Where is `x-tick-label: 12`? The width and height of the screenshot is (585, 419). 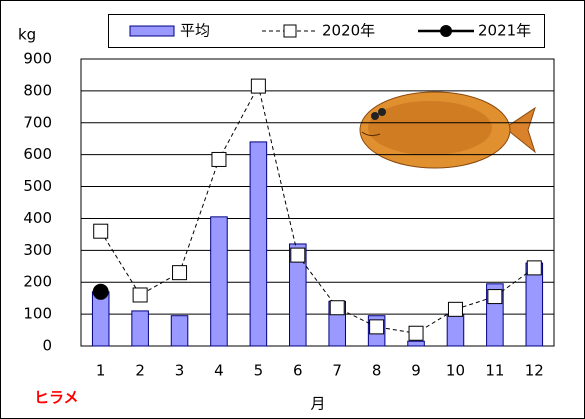
x-tick-label: 12 is located at coordinates (534, 371).